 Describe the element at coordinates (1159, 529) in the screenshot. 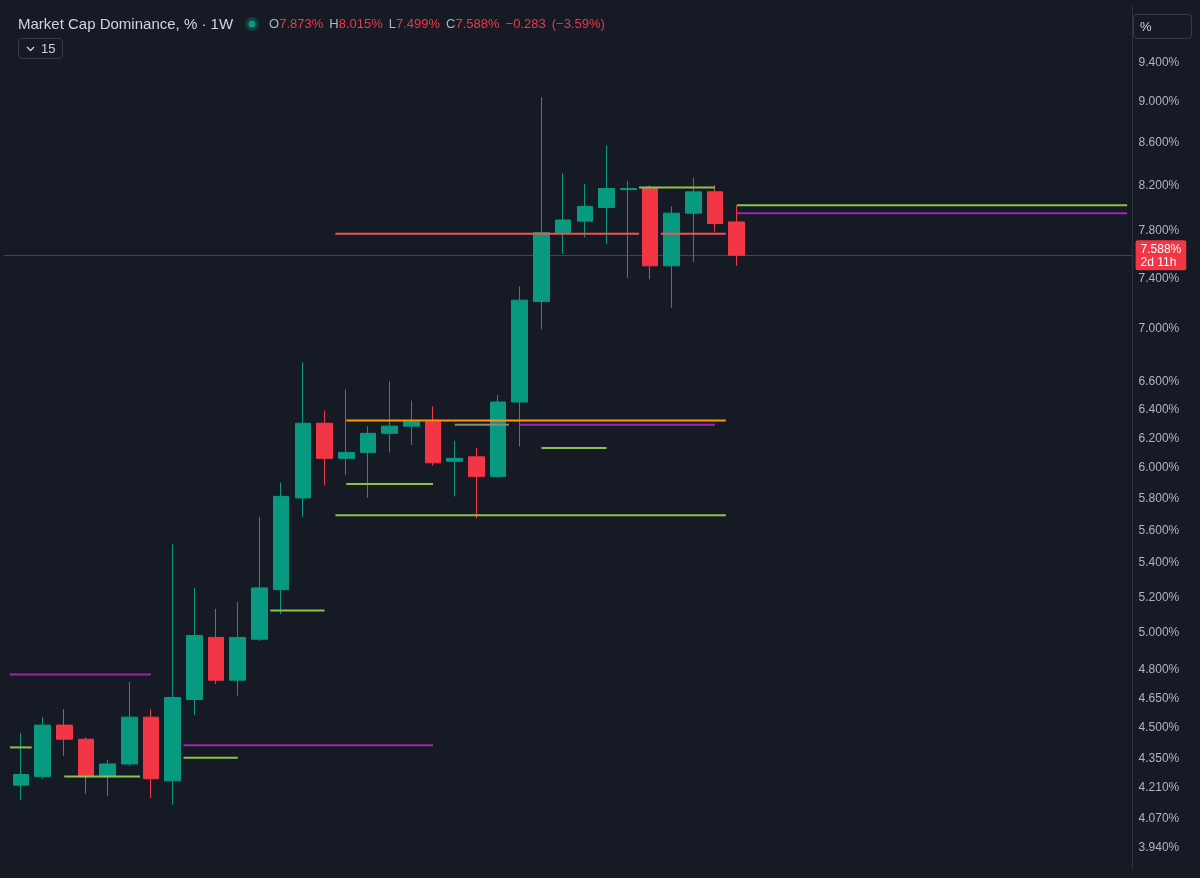

I see `y-tick-label: 5.600%` at that location.